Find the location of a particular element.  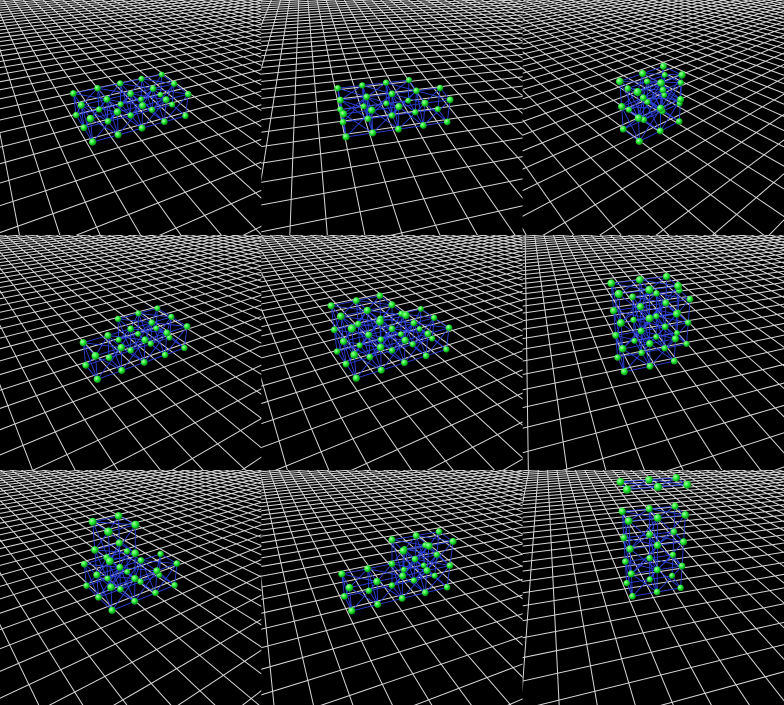

panel-background is located at coordinates (131, 587).